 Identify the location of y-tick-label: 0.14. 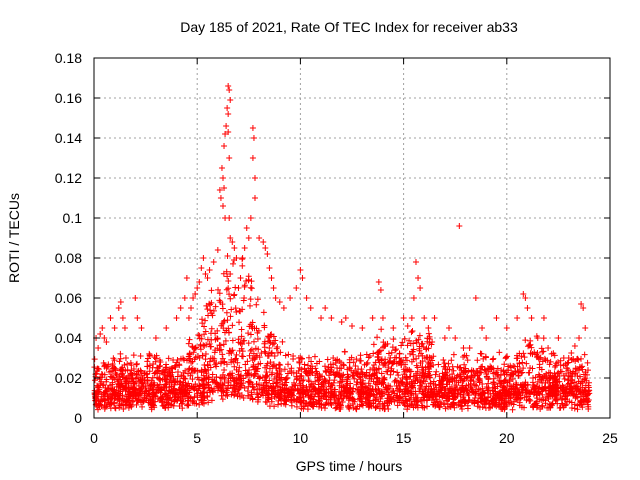
(68, 138).